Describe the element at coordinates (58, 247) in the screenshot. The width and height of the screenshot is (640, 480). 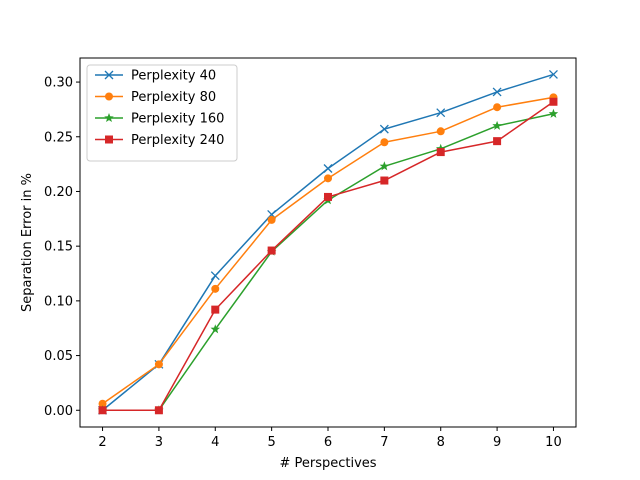
I see `y-tick-label: 0.15` at that location.